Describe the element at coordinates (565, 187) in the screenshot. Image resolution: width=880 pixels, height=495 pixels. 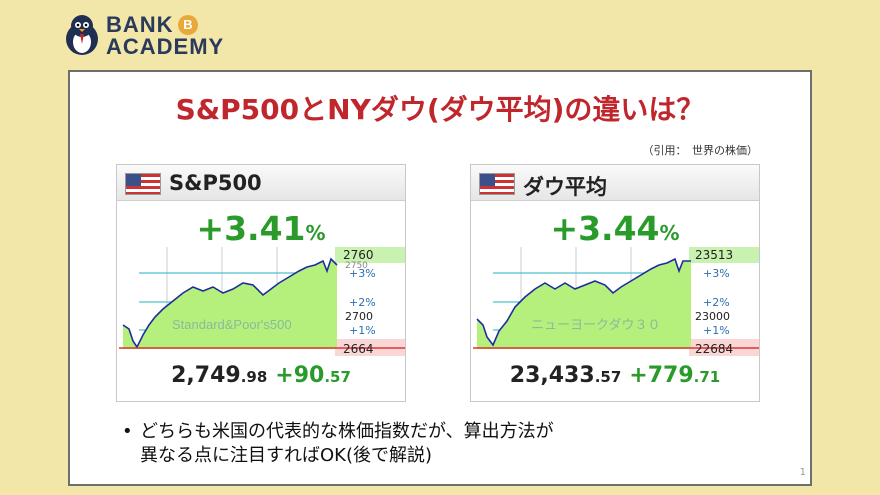
I see `index-name: ダウ平均` at that location.